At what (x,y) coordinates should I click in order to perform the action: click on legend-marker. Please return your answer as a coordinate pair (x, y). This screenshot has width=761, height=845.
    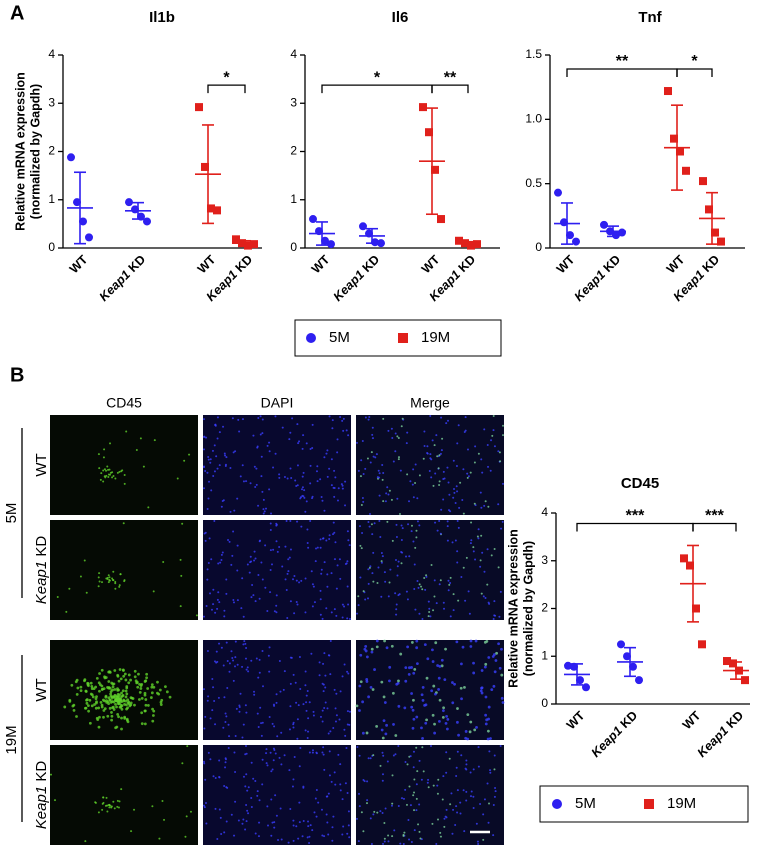
    Looking at the image, I should click on (403, 338).